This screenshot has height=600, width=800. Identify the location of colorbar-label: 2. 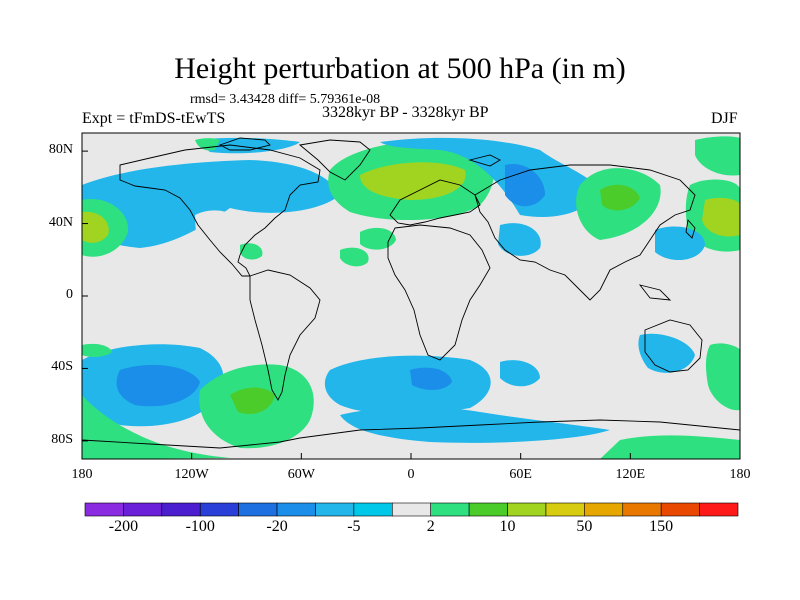
(430, 526).